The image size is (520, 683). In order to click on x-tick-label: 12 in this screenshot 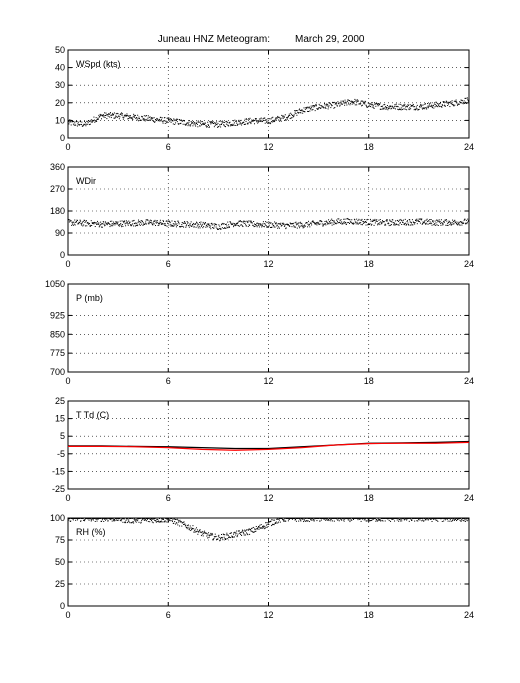, I will do `click(268, 615)`.